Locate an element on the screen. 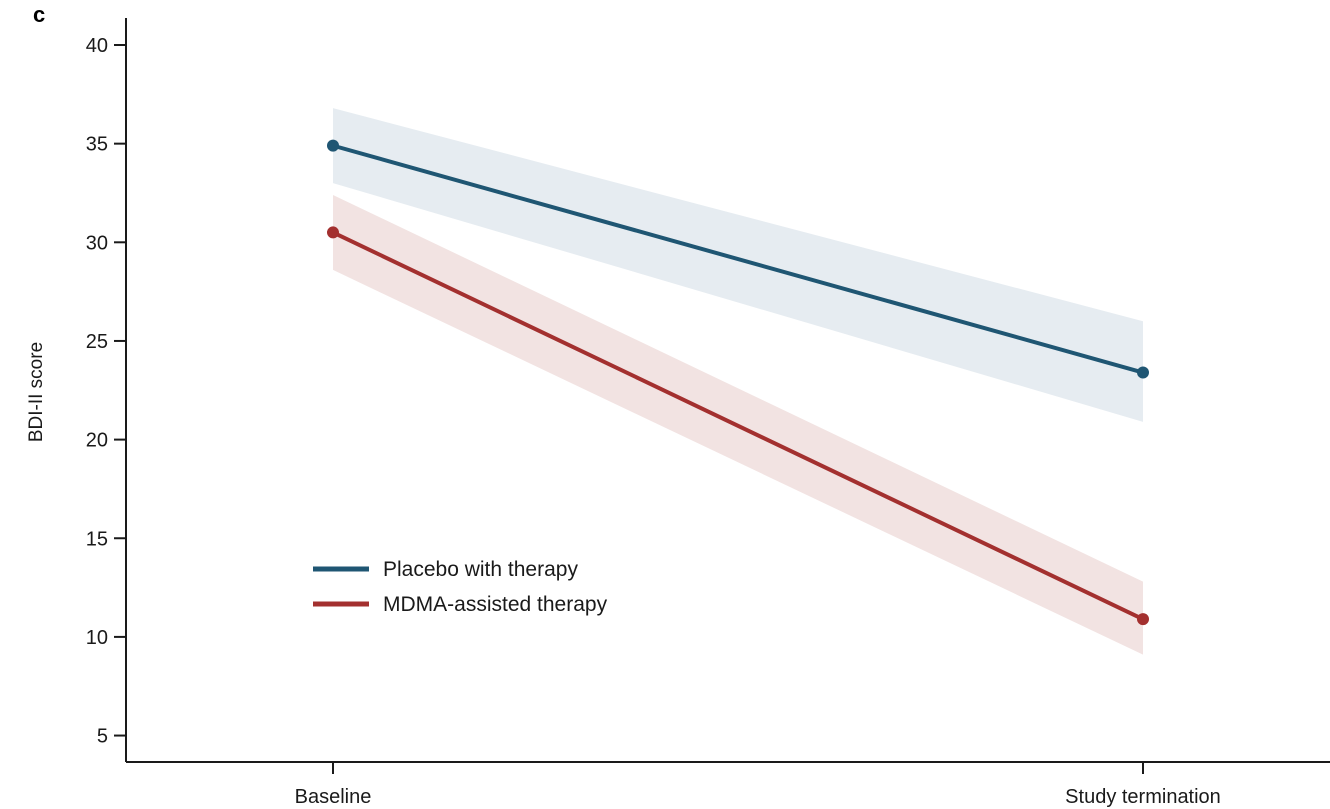  x-tick-label: Baseline is located at coordinates (333, 797).